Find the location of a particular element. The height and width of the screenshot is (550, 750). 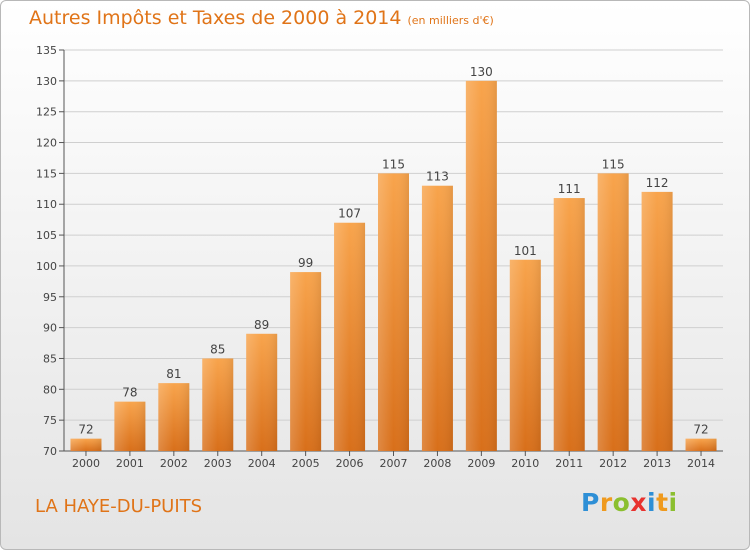

y-tick-label: 130 is located at coordinates (46, 81).